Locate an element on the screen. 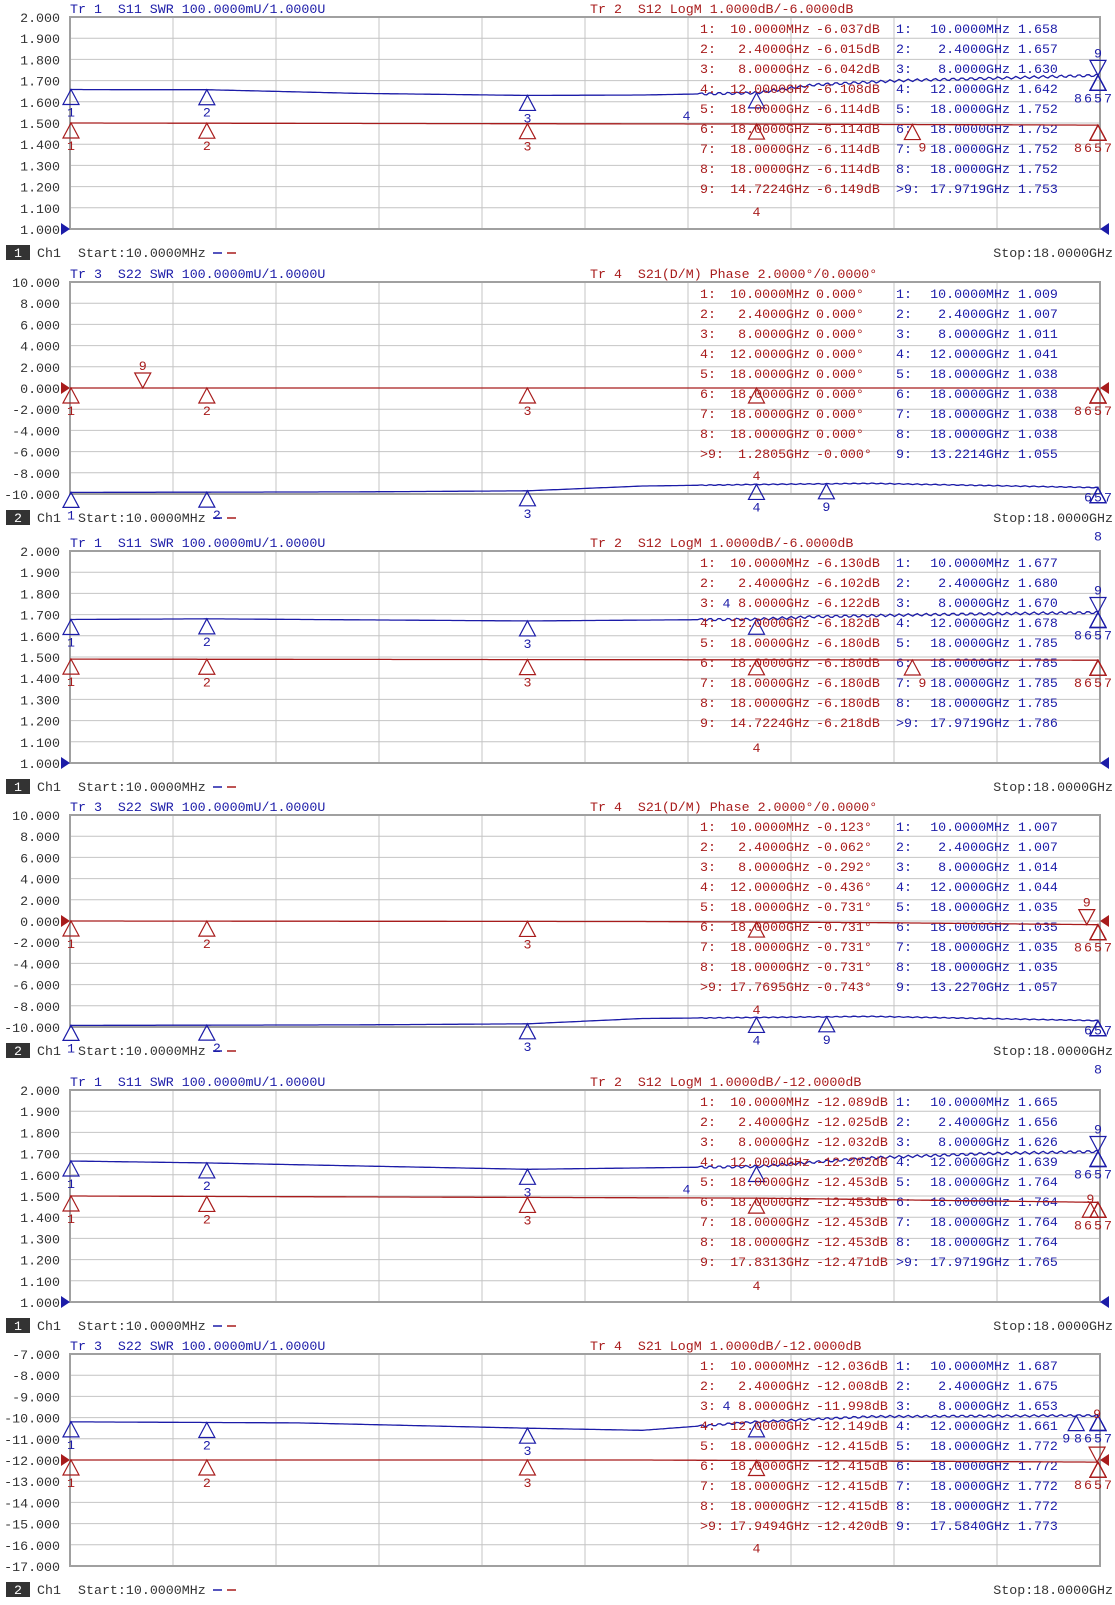 The width and height of the screenshot is (1115, 1605). plot-frame is located at coordinates (585, 657).